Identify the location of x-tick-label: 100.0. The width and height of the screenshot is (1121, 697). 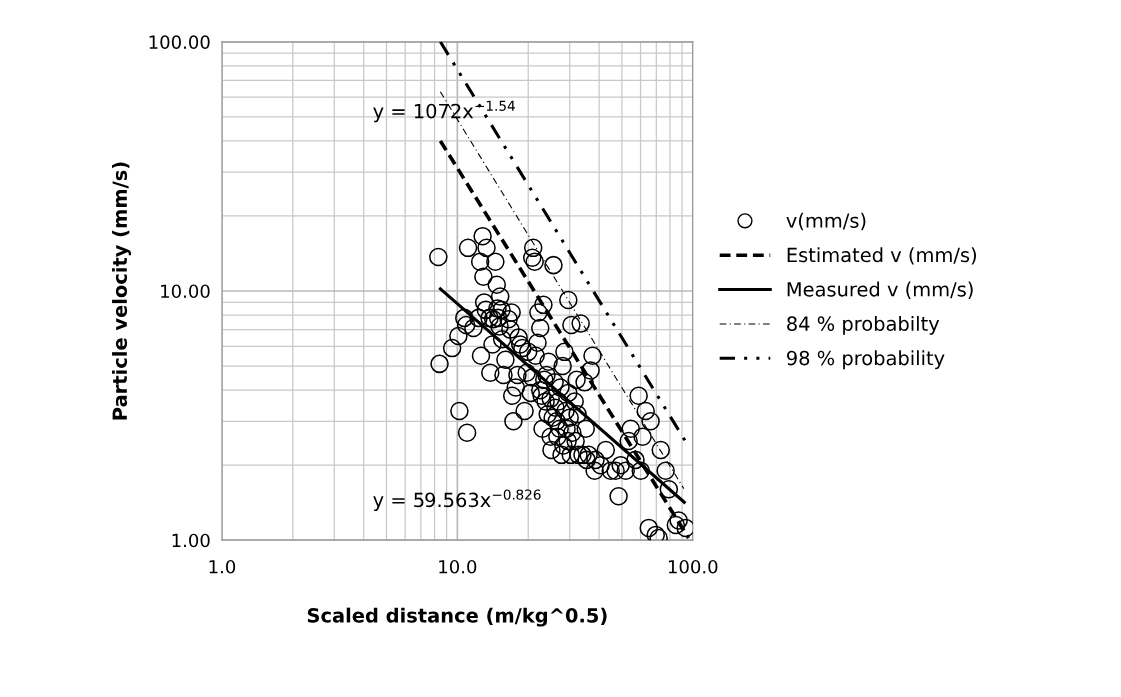
(693, 566).